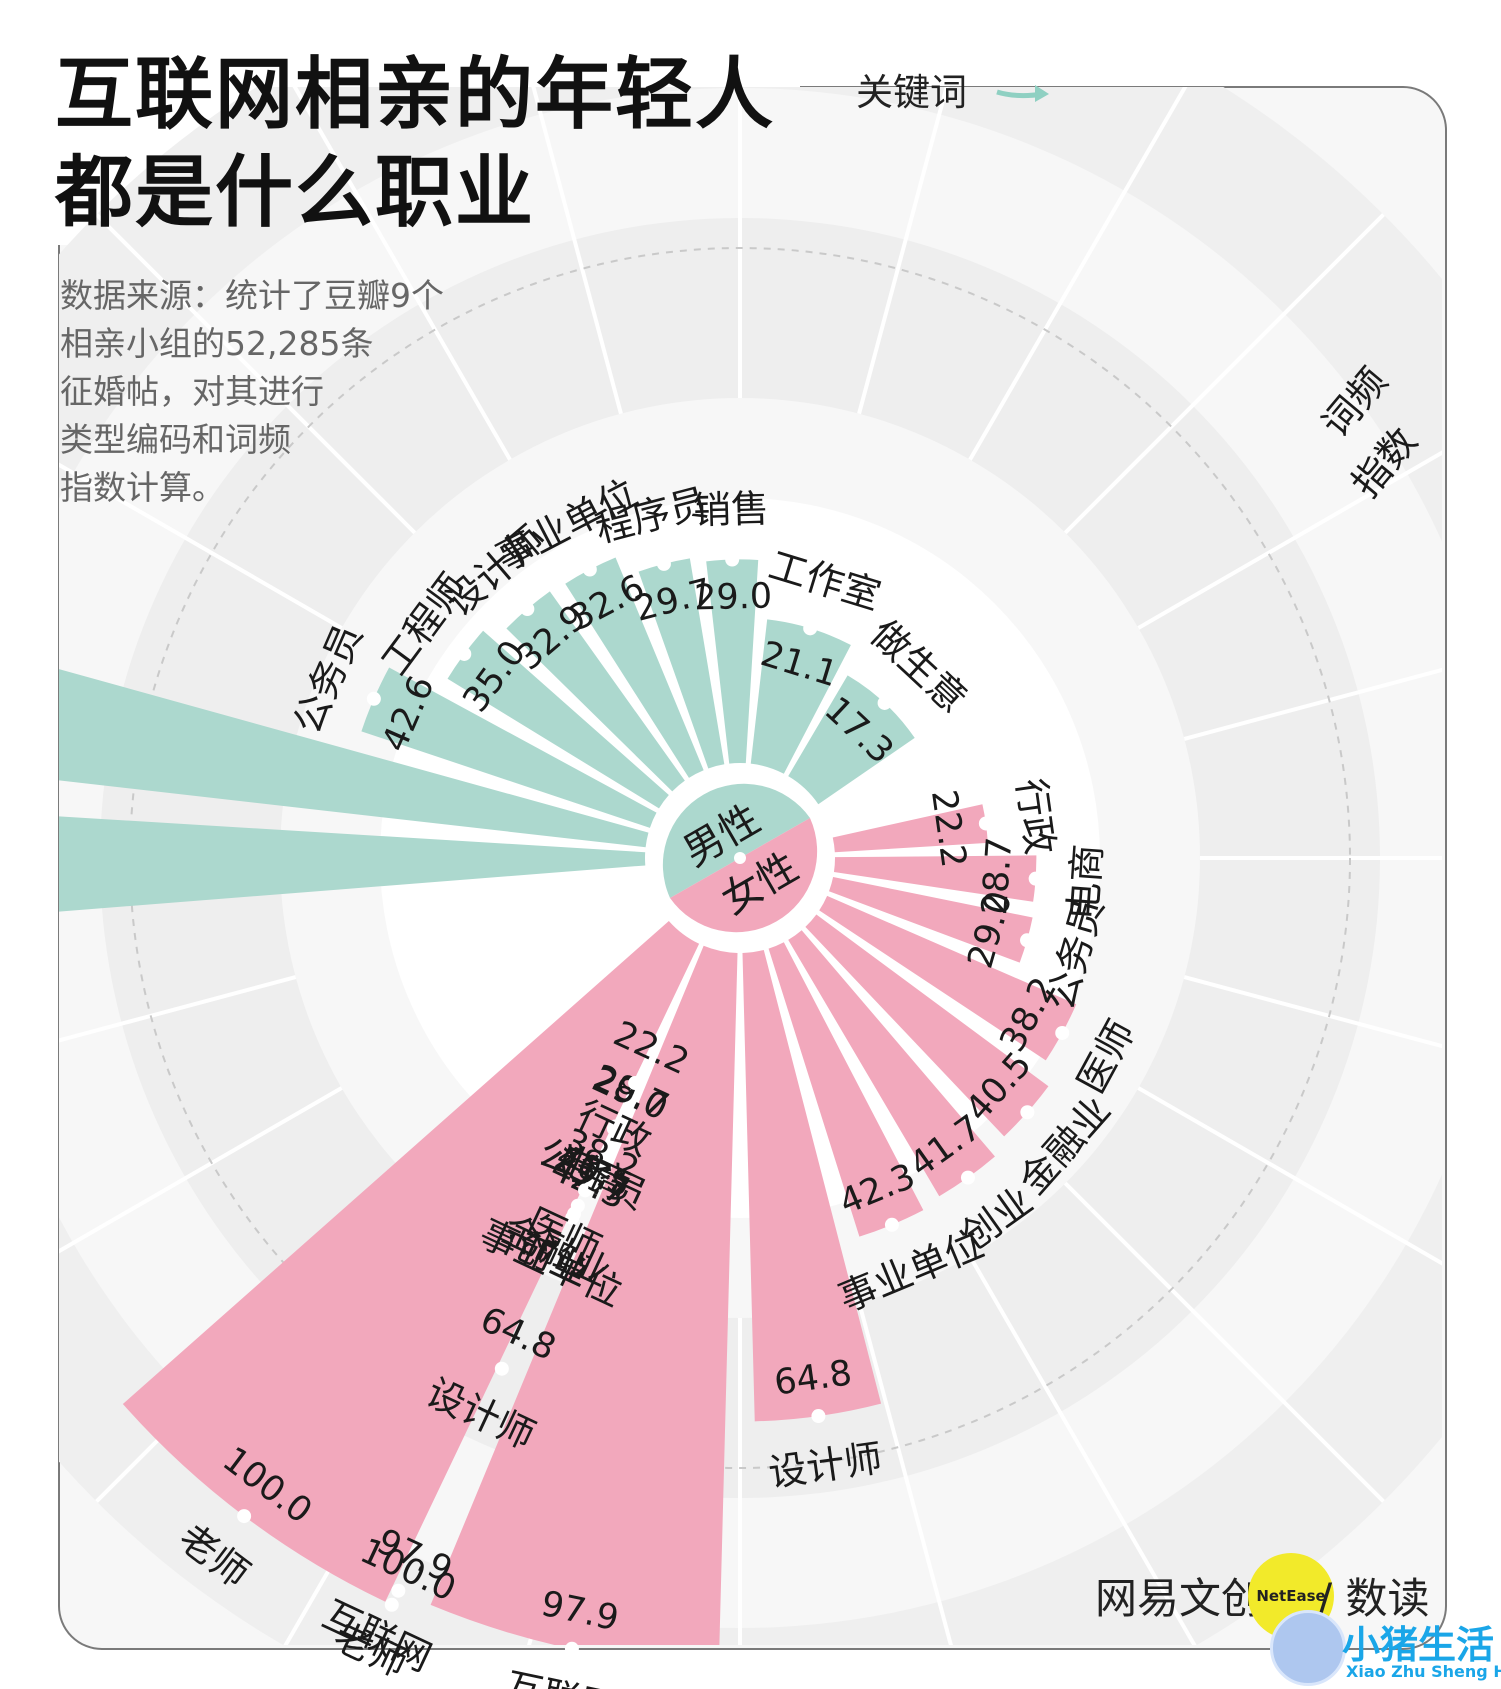 Image resolution: width=1501 pixels, height=1689 pixels. I want to click on source-line-4: 类型编码和词频, so click(175, 439).